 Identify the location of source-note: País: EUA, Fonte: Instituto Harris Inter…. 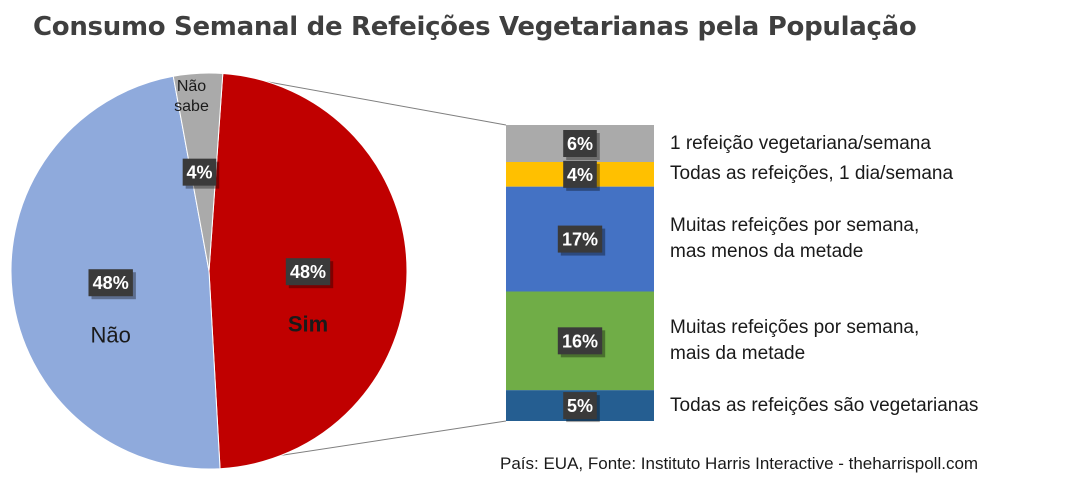
(739, 463).